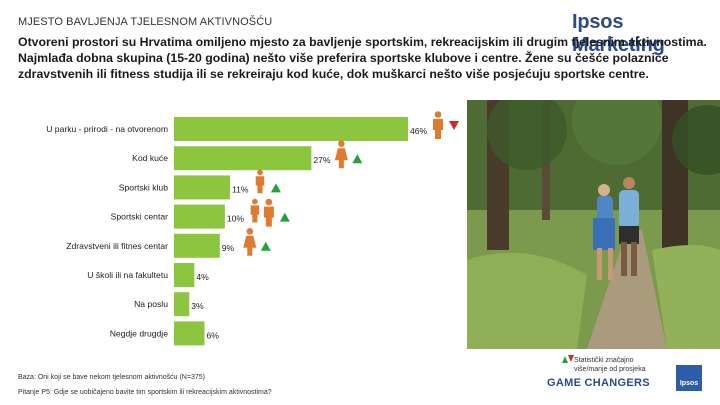 The image size is (720, 405). I want to click on value-label: 11%, so click(240, 189).